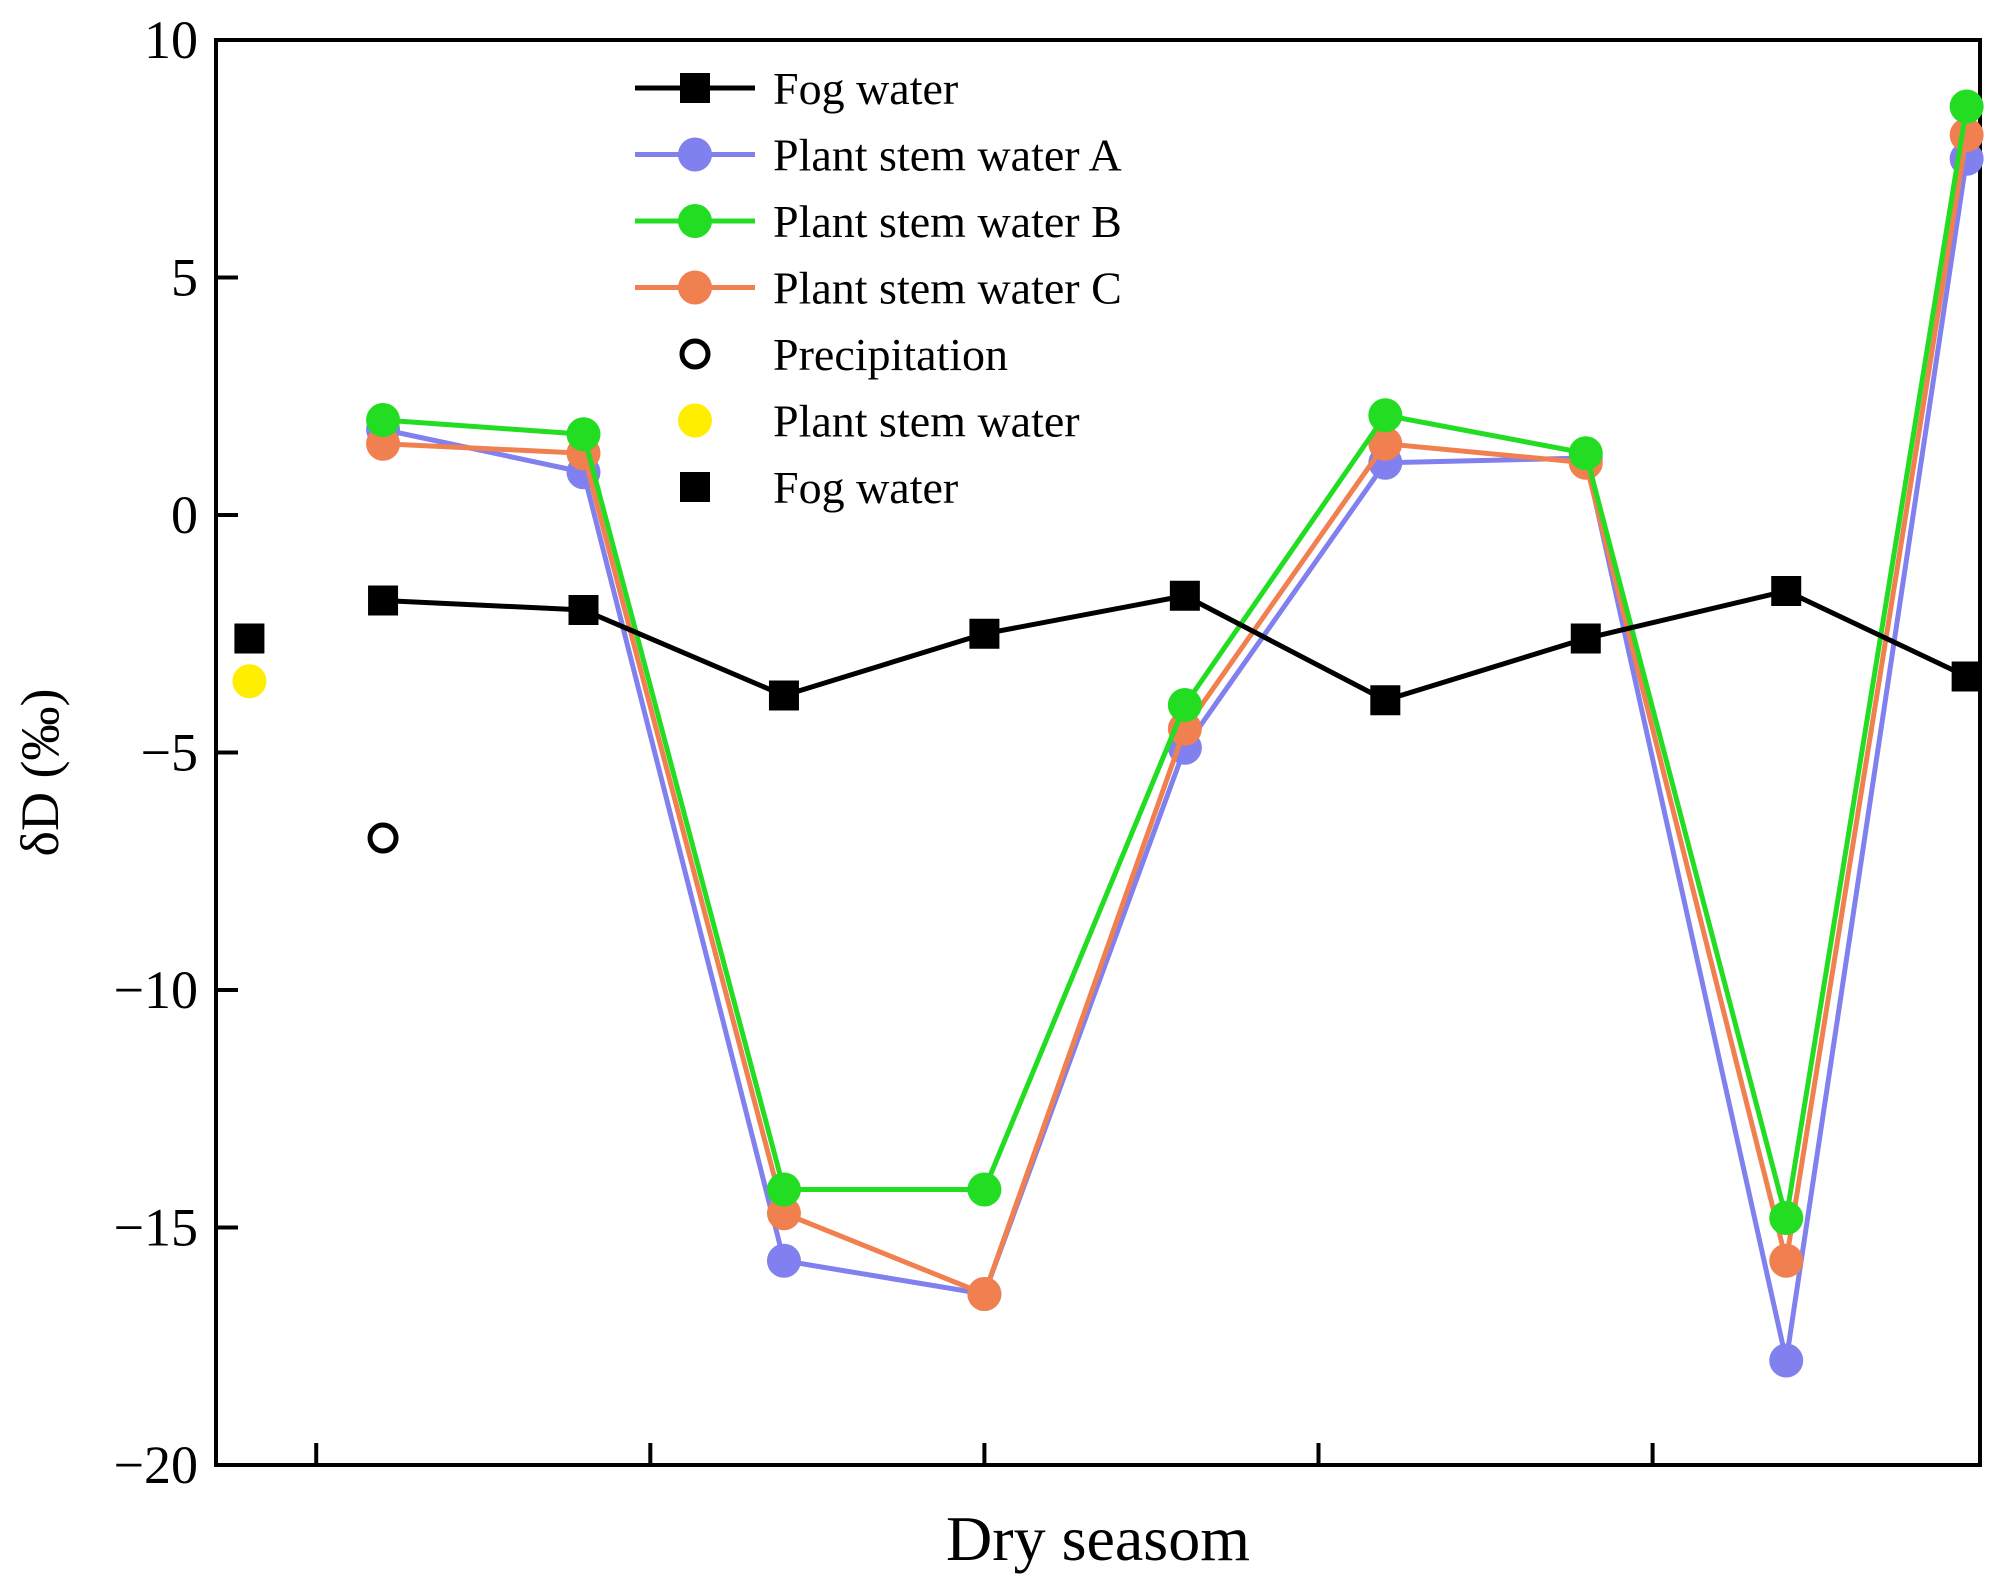  I want to click on point-fog-water, so click(249, 638).